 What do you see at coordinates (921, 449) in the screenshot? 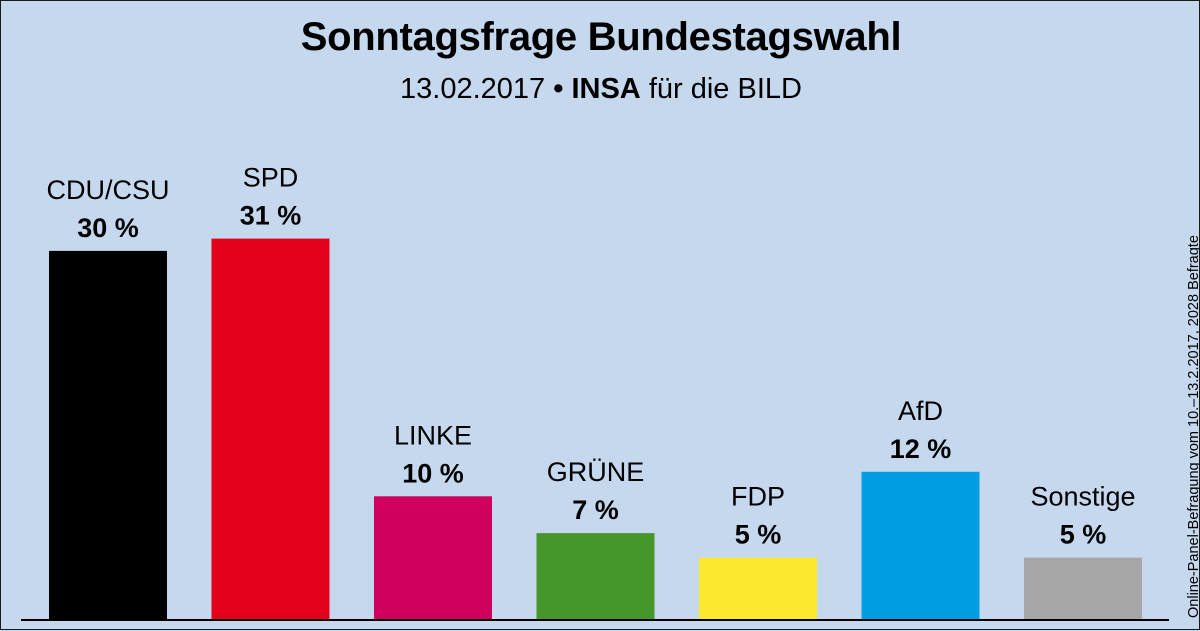
I see `value-label-afd: 12 %` at bounding box center [921, 449].